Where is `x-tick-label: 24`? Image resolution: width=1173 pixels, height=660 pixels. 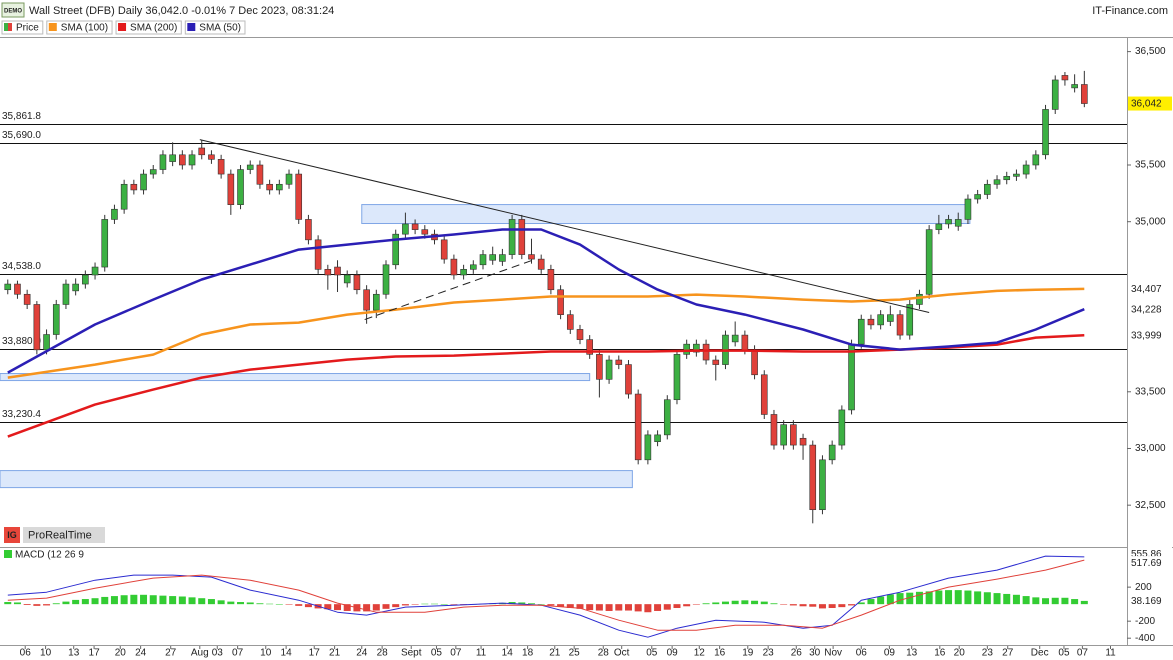
x-tick-label: 24 is located at coordinates (362, 653).